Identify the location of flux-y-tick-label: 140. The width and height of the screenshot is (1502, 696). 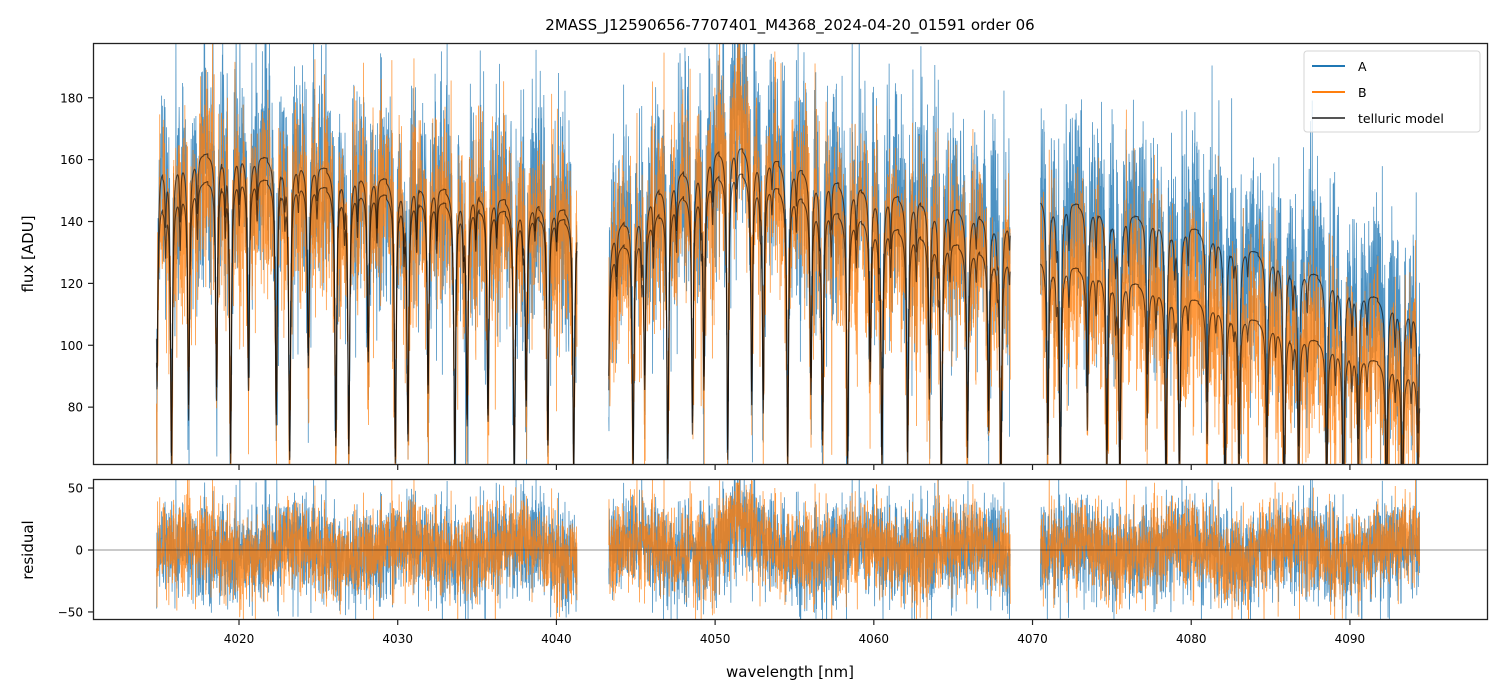
(71, 222).